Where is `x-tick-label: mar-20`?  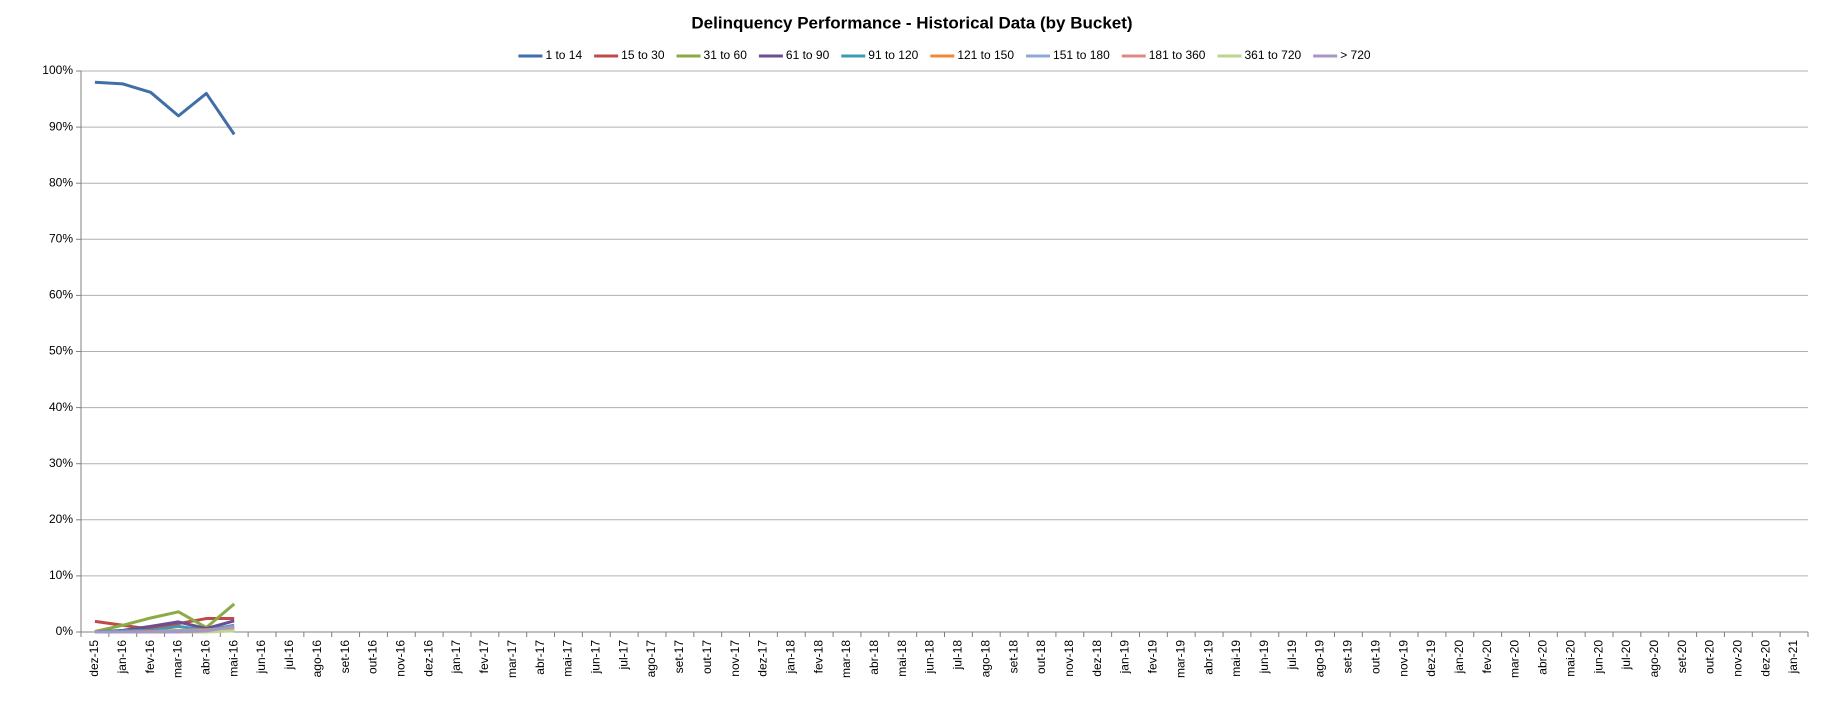 x-tick-label: mar-20 is located at coordinates (1515, 659).